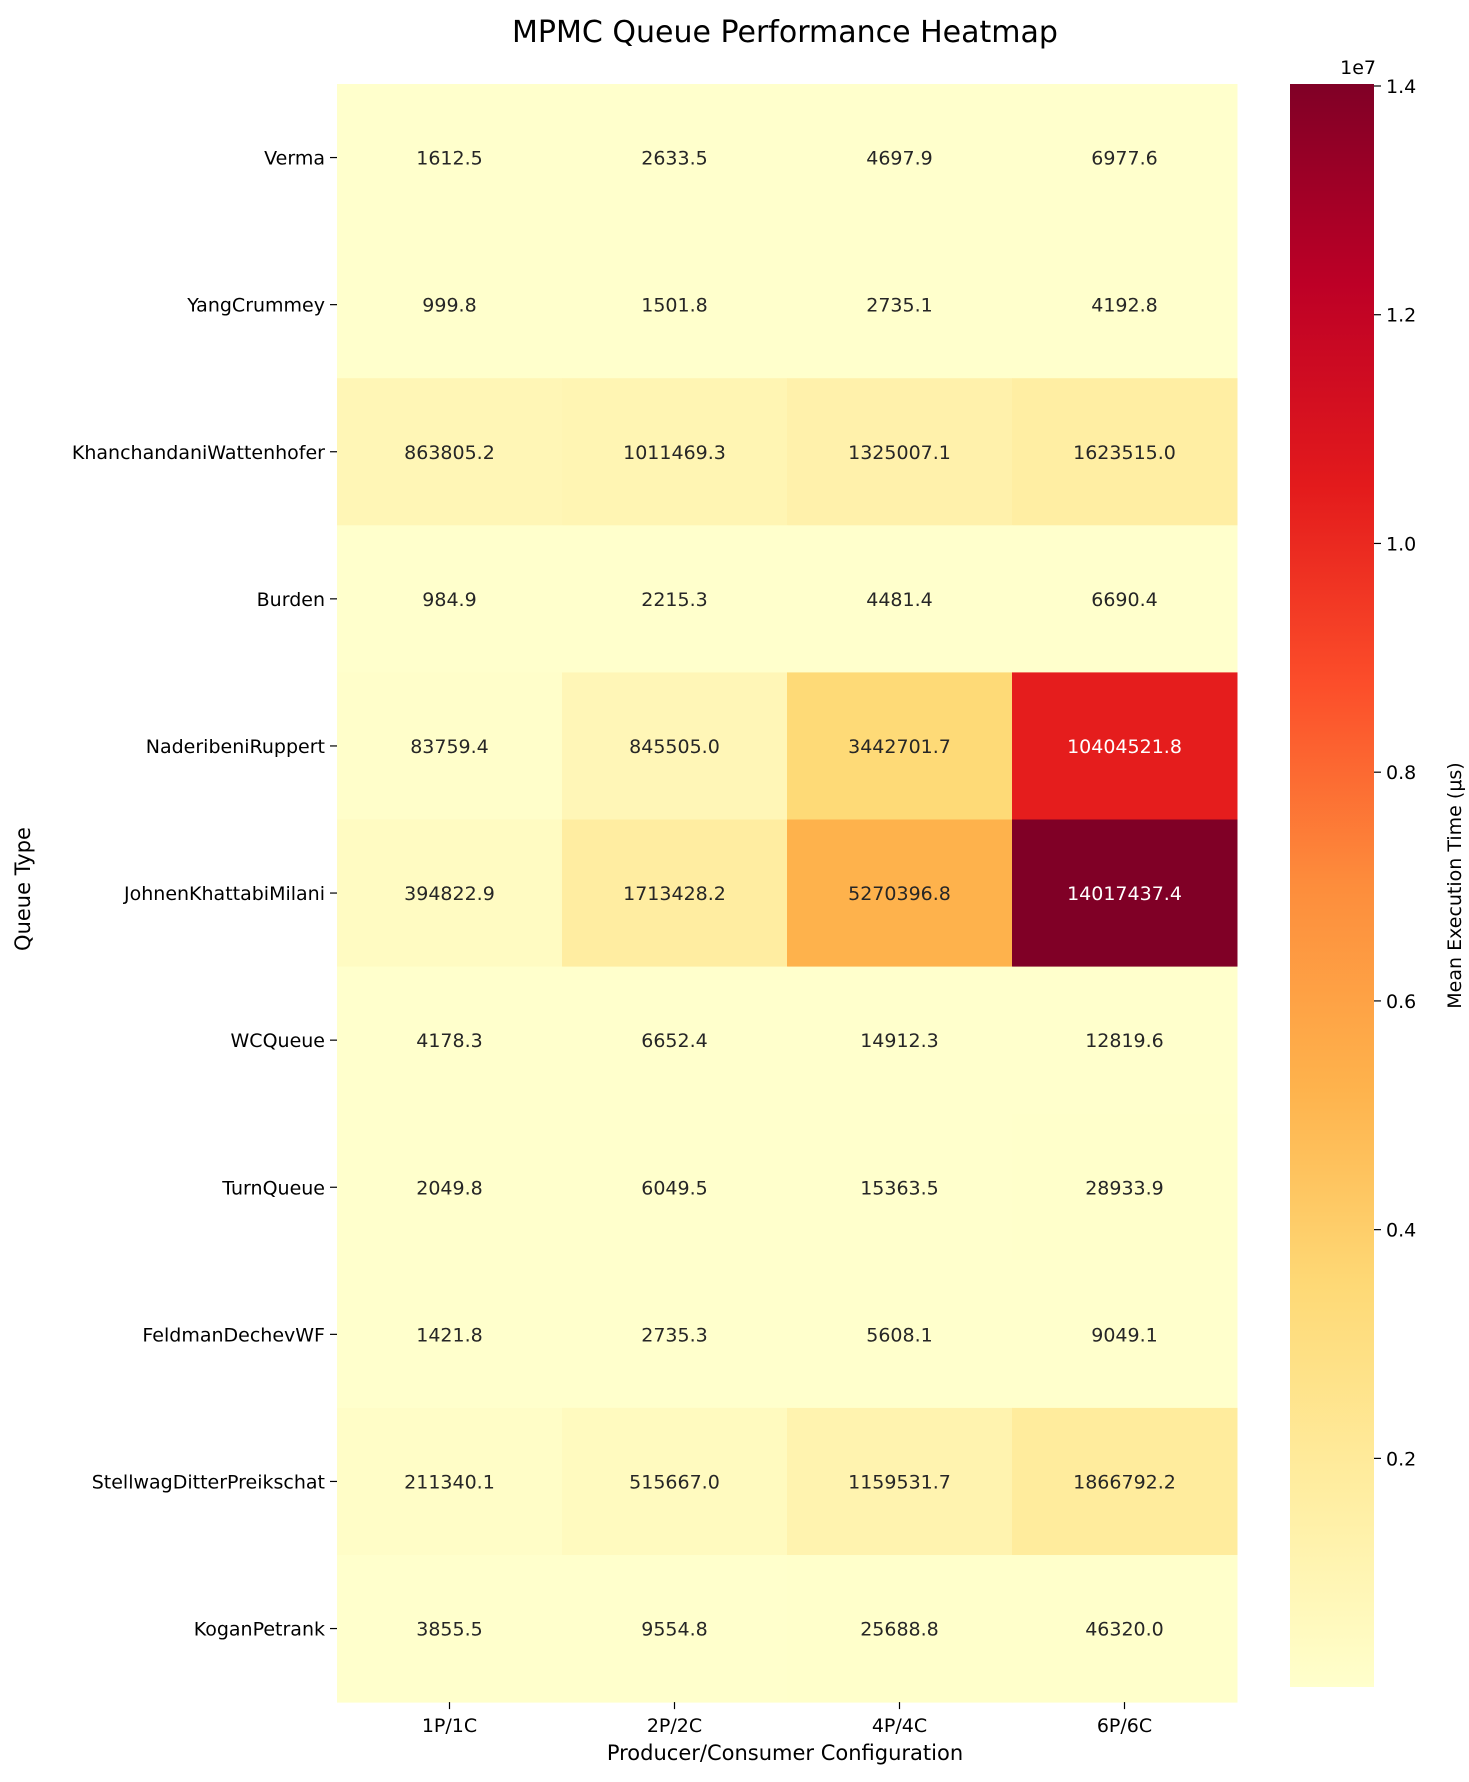  Describe the element at coordinates (1124, 600) in the screenshot. I see `cell-value-label: 6690.4` at that location.